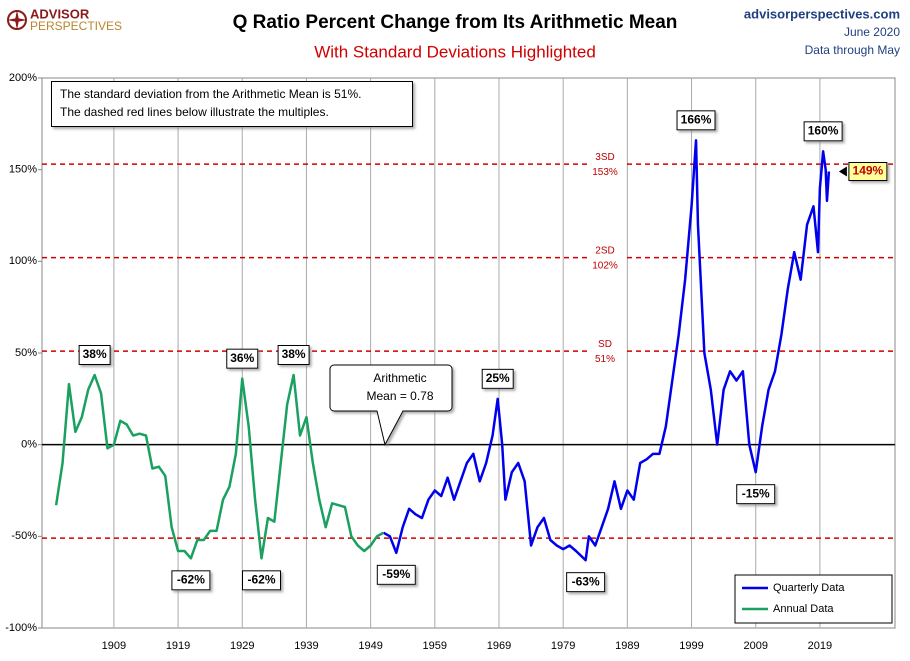 This screenshot has height=661, width=910. I want to click on text-box, so click(232, 104).